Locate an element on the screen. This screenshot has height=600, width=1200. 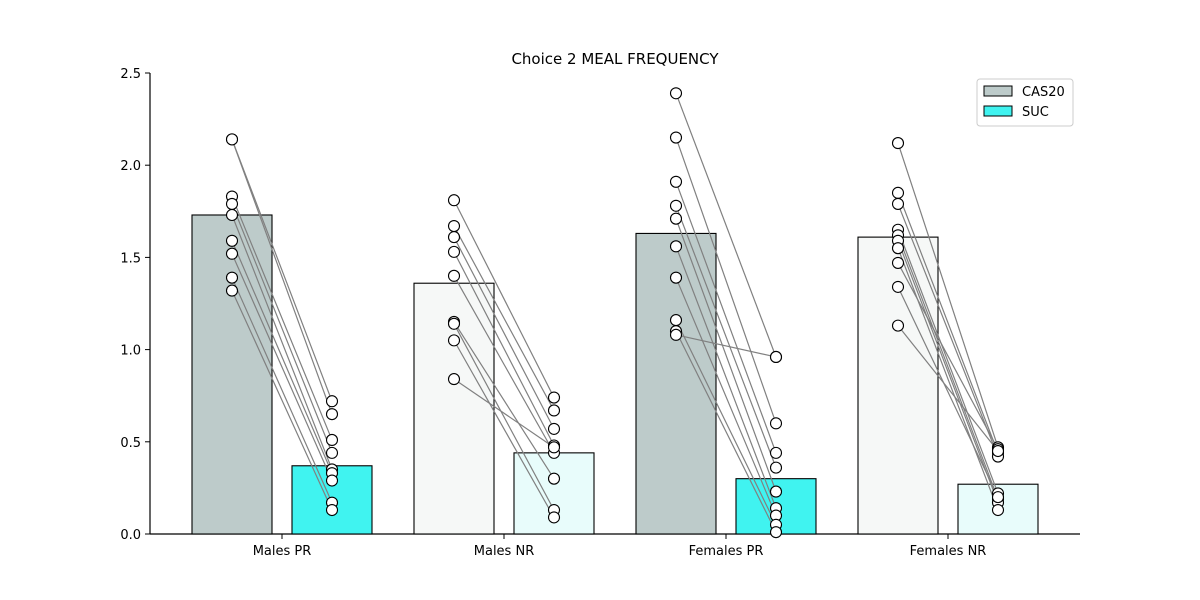
chart-title: Choice 2 MEAL FREQUENCY is located at coordinates (615, 59).